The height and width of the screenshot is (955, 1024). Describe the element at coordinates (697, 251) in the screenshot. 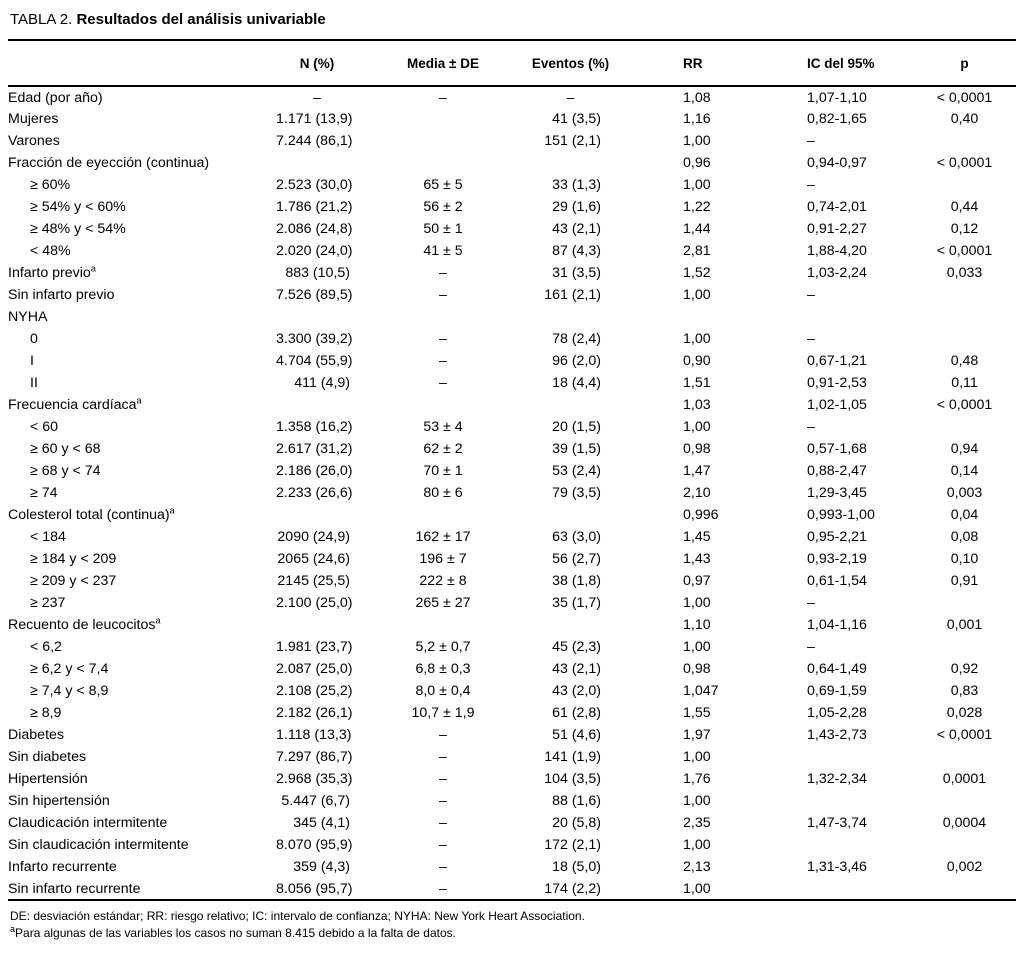

I see `cell-rr: 2,81` at that location.